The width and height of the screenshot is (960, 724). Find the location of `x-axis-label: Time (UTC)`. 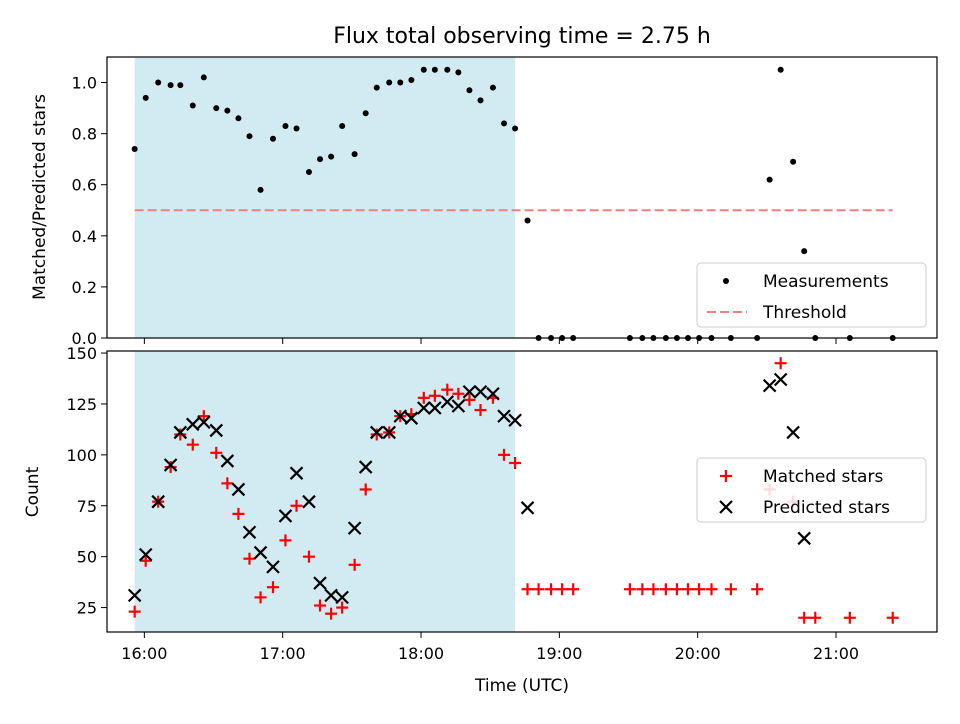

x-axis-label: Time (UTC) is located at coordinates (521, 686).